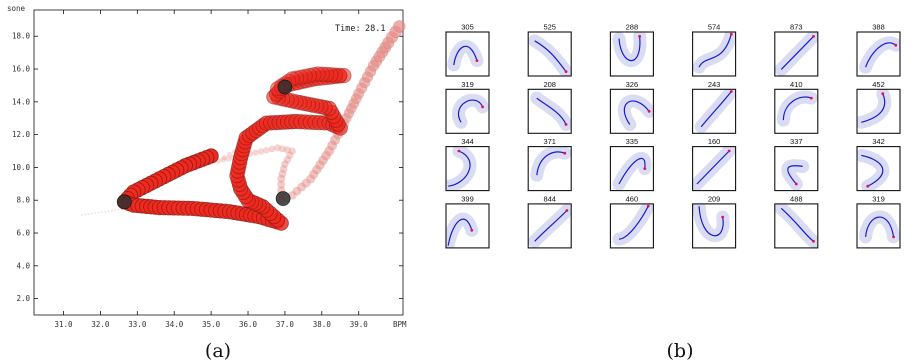 The height and width of the screenshot is (364, 915). I want to click on caption-a: (a), so click(218, 351).